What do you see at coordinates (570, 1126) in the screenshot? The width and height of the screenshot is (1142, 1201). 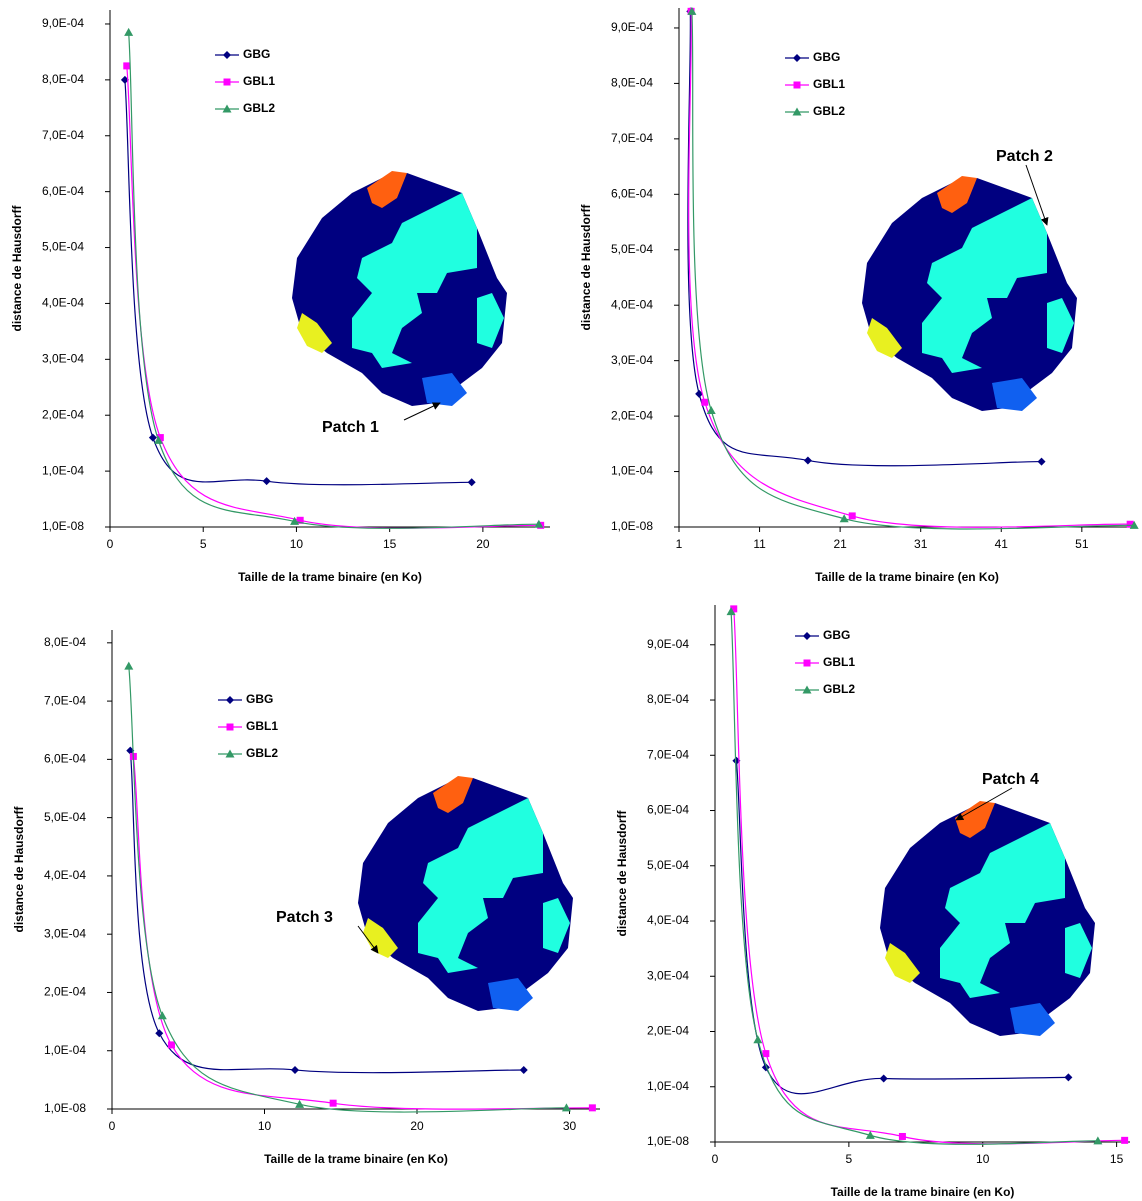 I see `x-tick-label: 30` at bounding box center [570, 1126].